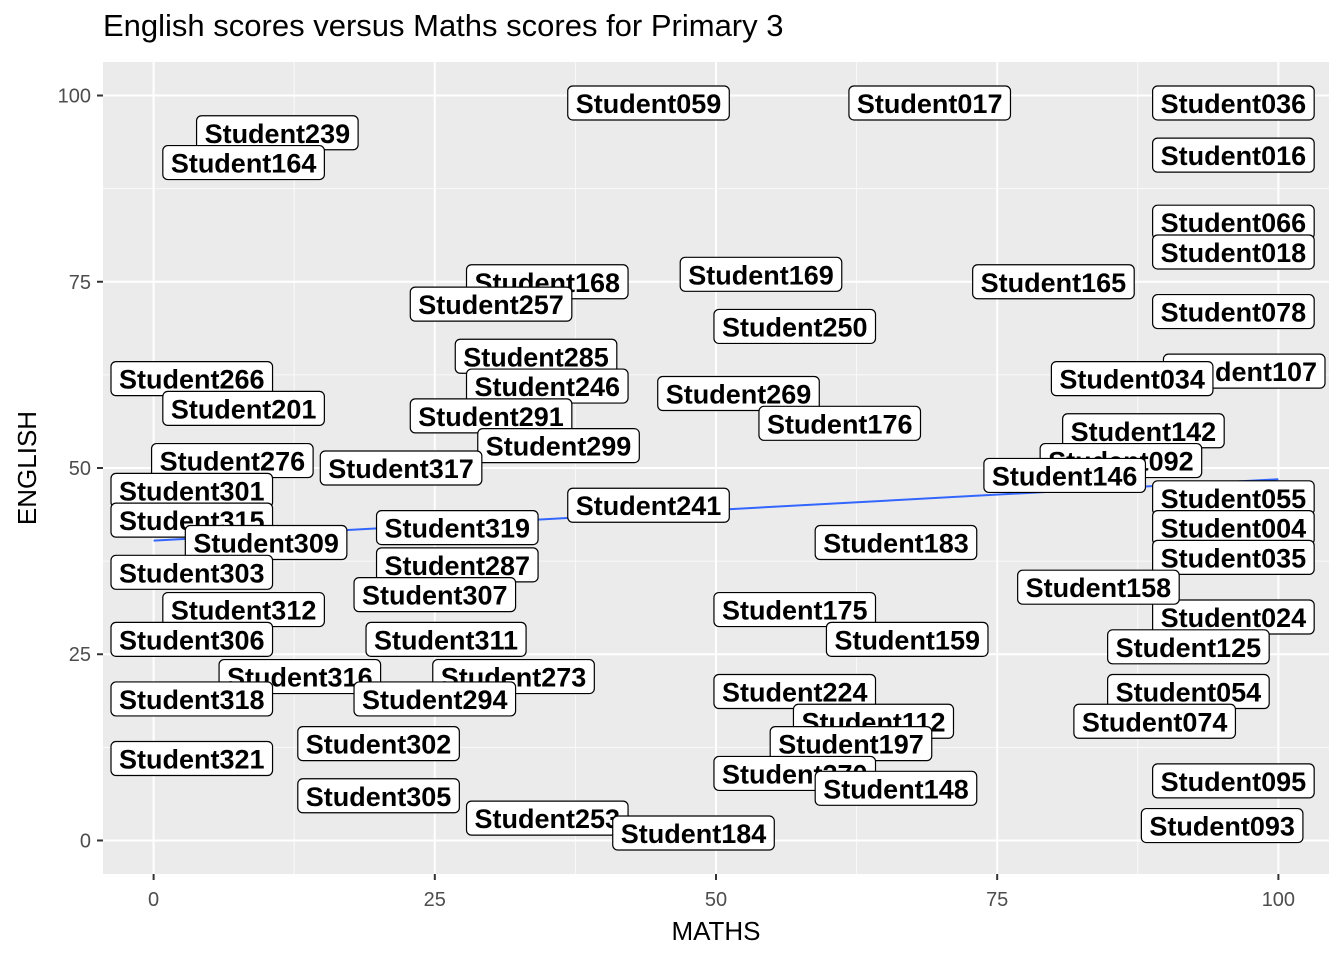 This screenshot has height=960, width=1344. Describe the element at coordinates (153, 900) in the screenshot. I see `x-tick-label: 0` at that location.